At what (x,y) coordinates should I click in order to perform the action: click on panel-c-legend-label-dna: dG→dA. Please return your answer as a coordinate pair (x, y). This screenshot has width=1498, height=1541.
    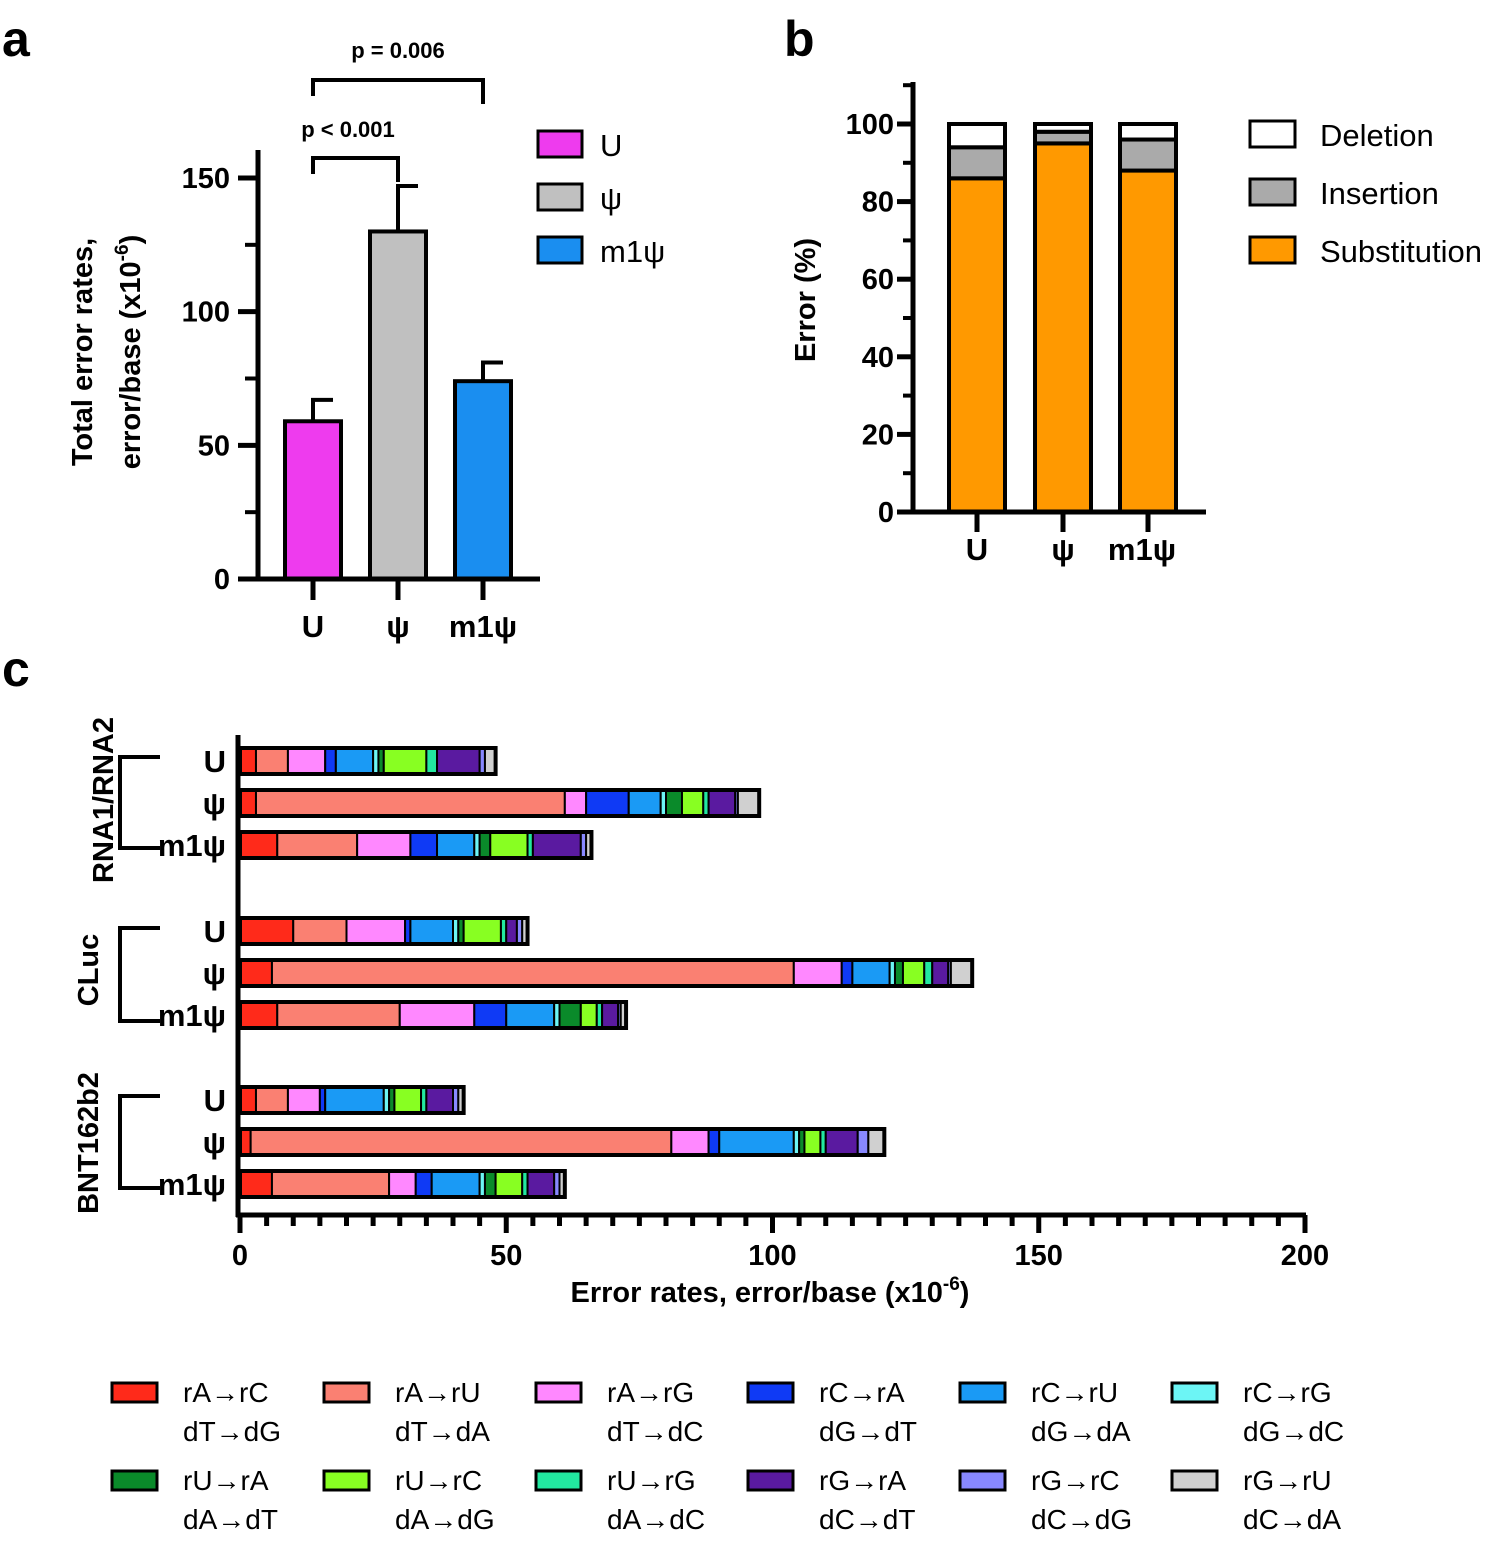
    Looking at the image, I should click on (1081, 1431).